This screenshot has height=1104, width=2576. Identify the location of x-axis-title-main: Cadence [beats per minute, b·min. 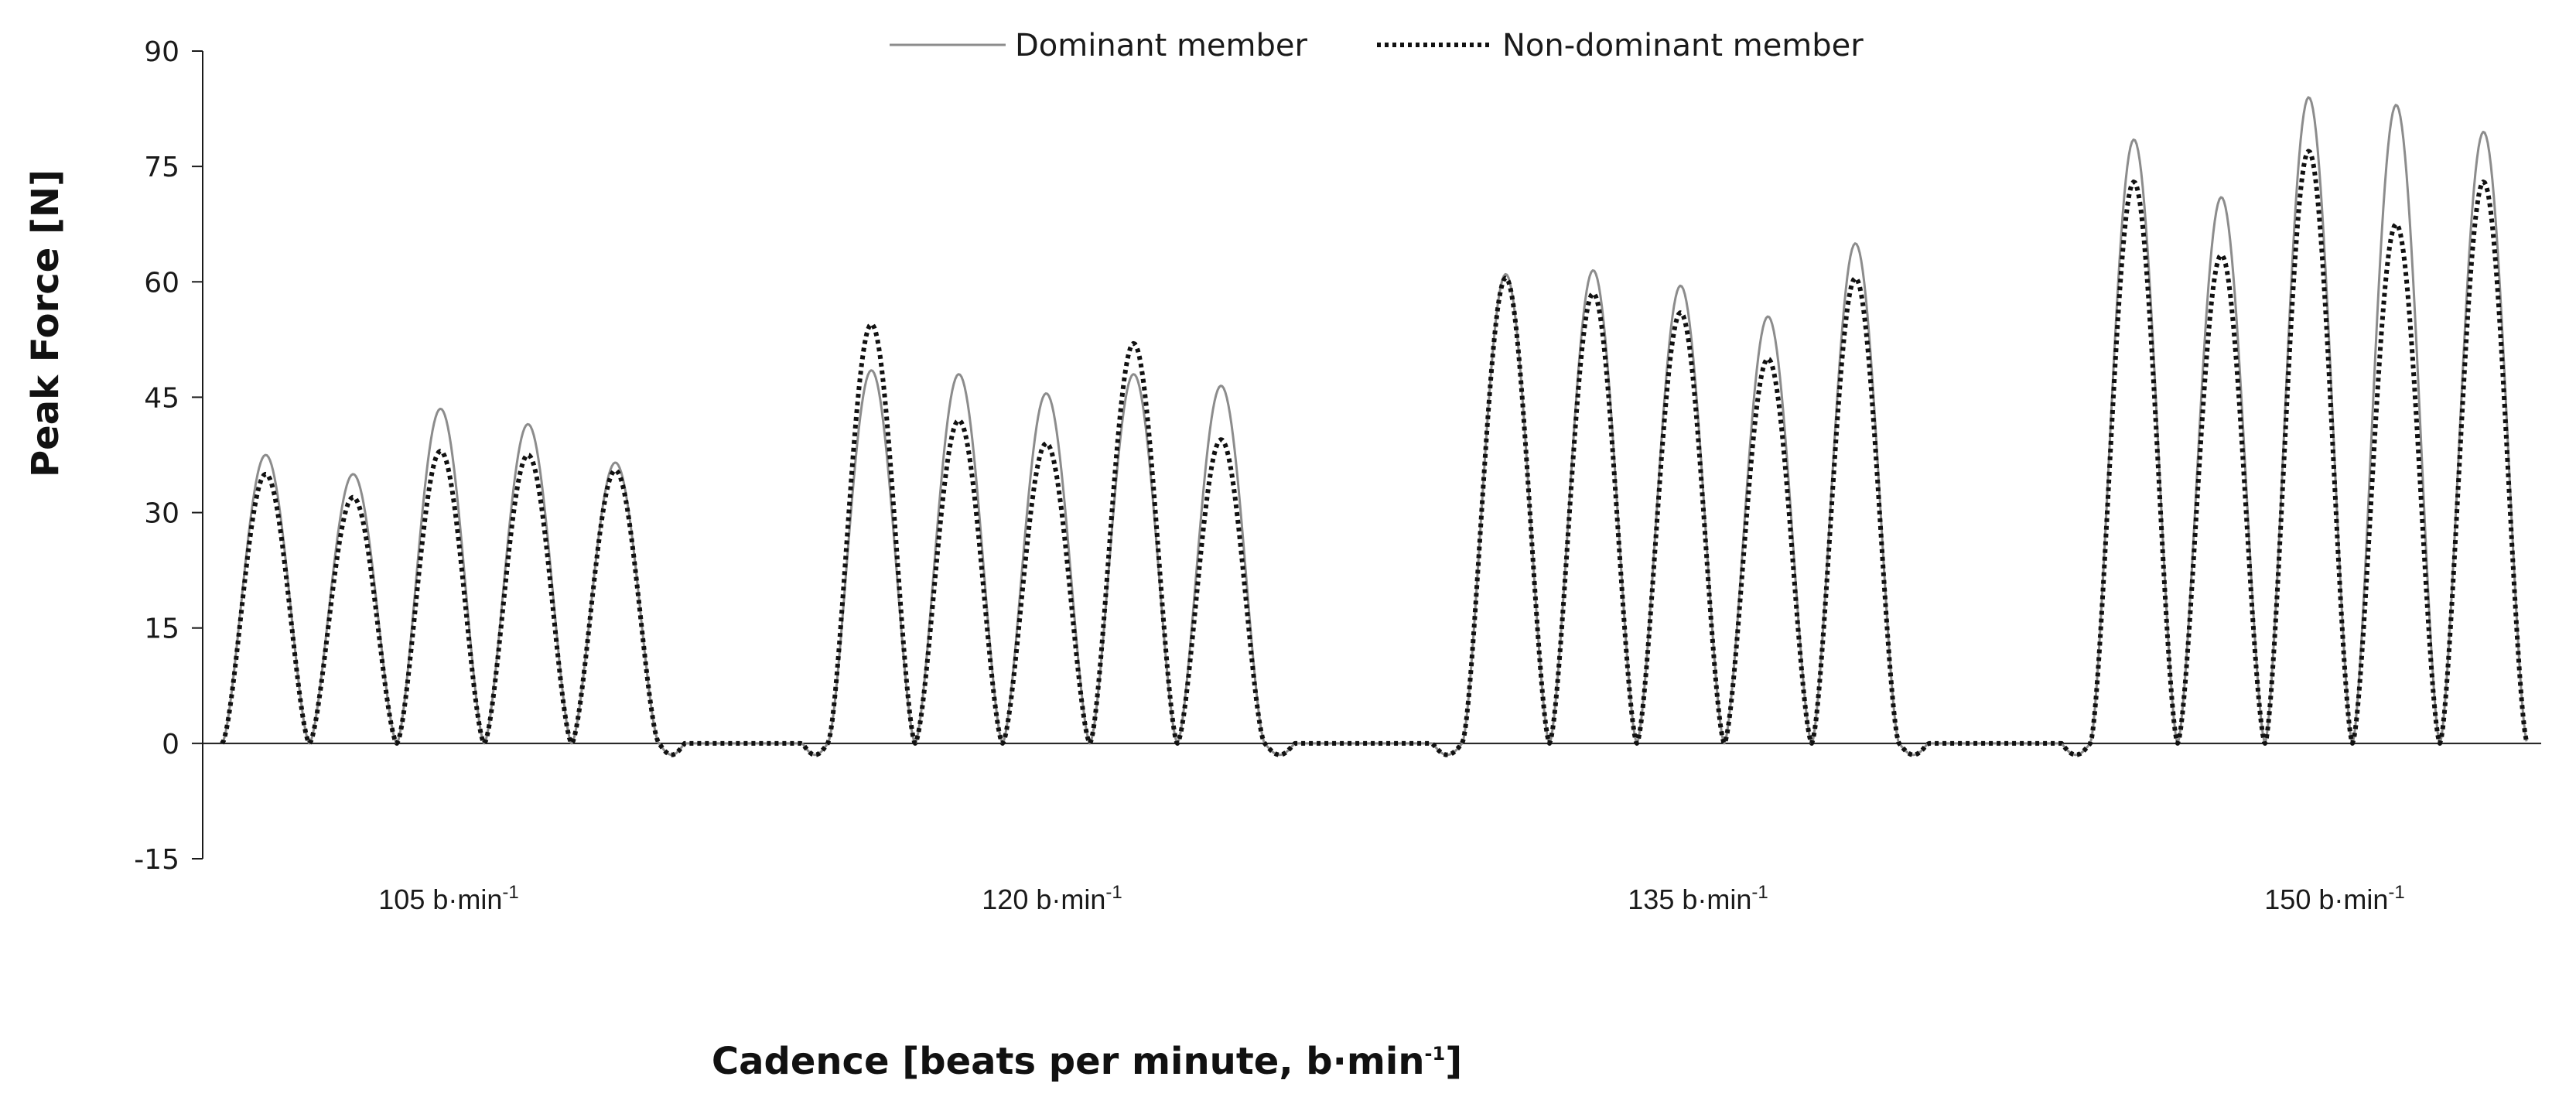
(1068, 1061).